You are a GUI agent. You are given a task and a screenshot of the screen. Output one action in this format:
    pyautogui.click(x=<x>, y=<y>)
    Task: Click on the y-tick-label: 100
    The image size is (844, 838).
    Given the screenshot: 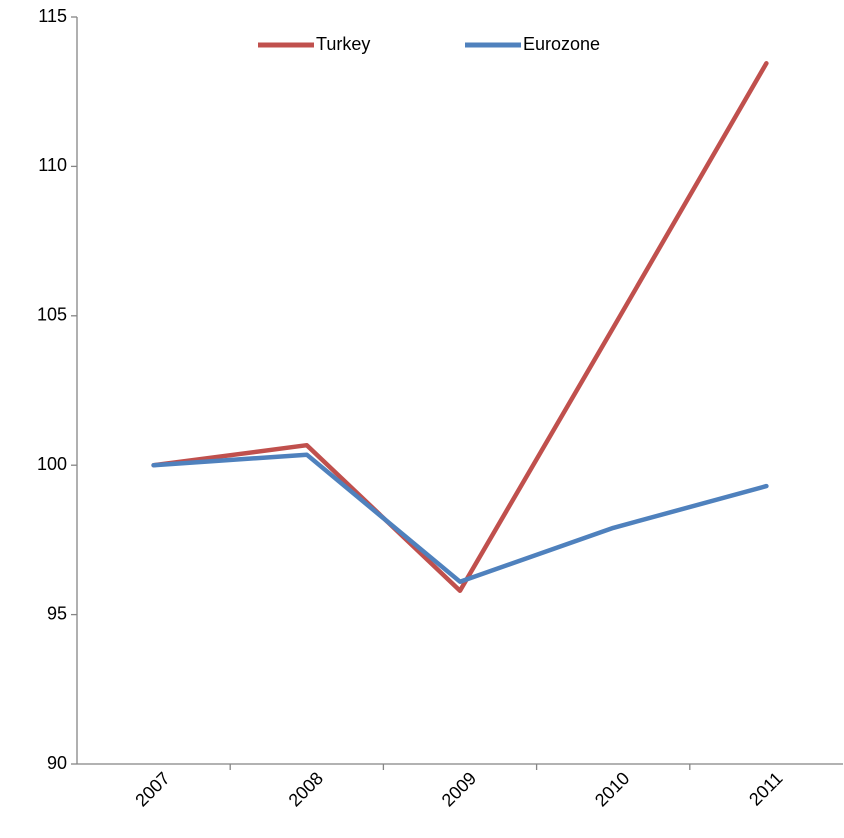 What is the action you would take?
    pyautogui.click(x=52, y=464)
    